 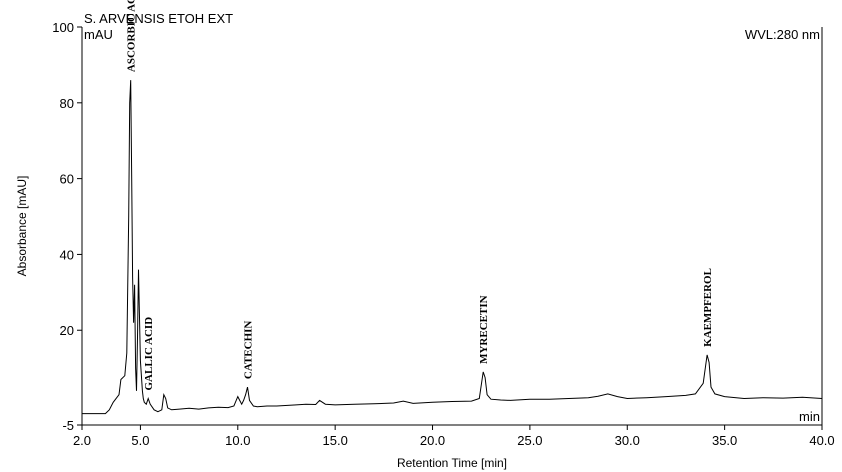 I want to click on y-axis-title: Absorbance [mAU], so click(x=22, y=226).